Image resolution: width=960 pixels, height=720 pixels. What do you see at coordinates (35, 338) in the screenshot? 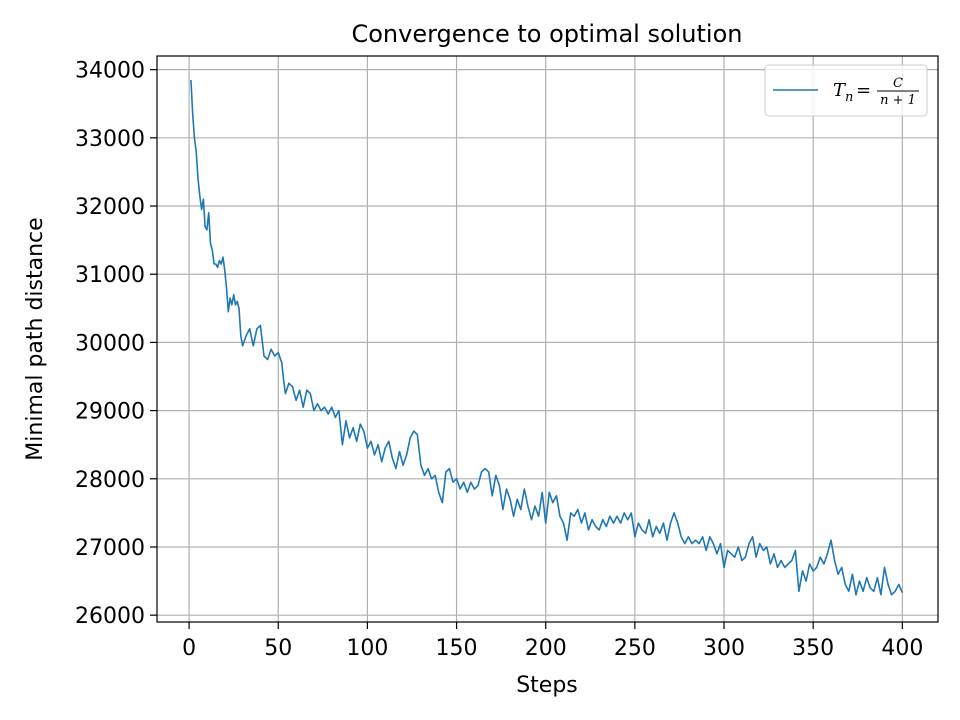
I see `y-axis-label: Minimal path distance` at bounding box center [35, 338].